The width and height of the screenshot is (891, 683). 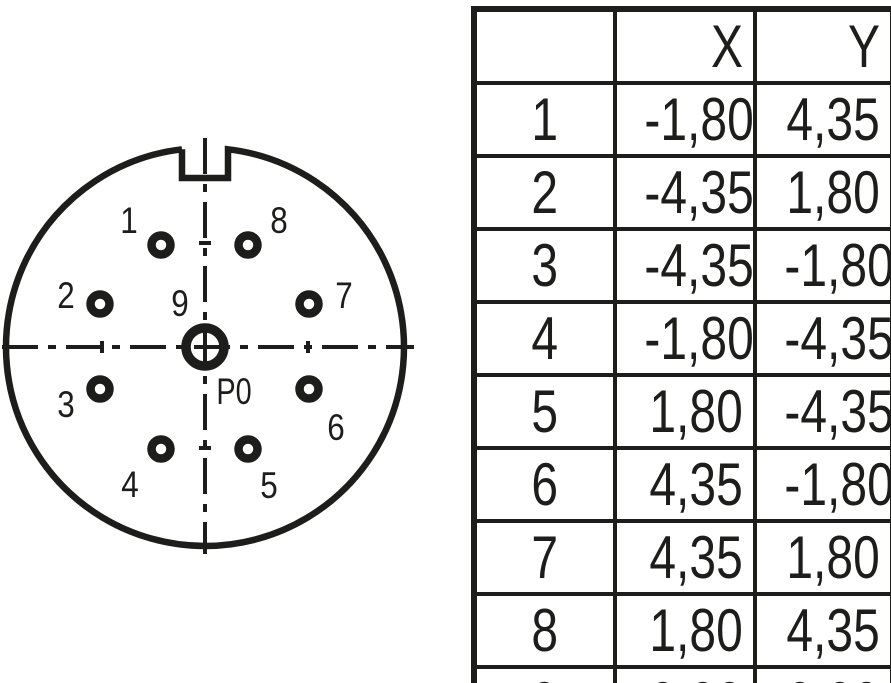 I want to click on table-row: 8 1,80 4,35, so click(x=681, y=630).